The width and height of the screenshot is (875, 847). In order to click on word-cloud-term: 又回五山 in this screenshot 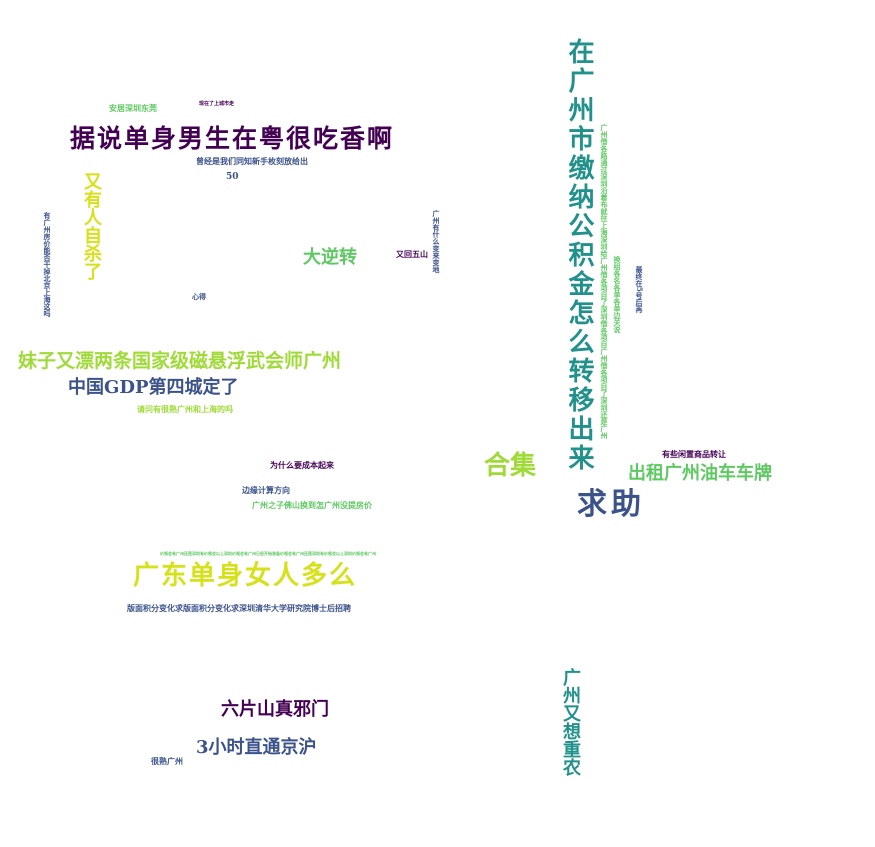, I will do `click(412, 254)`.